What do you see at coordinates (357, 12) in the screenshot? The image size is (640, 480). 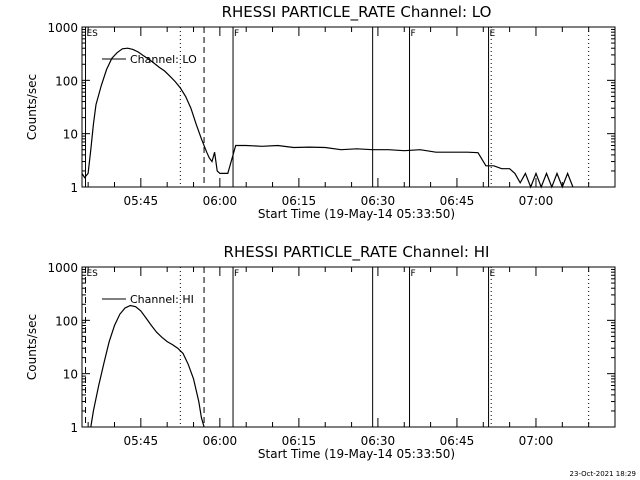 I see `chart-title: RHESSI PARTICLE_RATE Channel: LO` at bounding box center [357, 12].